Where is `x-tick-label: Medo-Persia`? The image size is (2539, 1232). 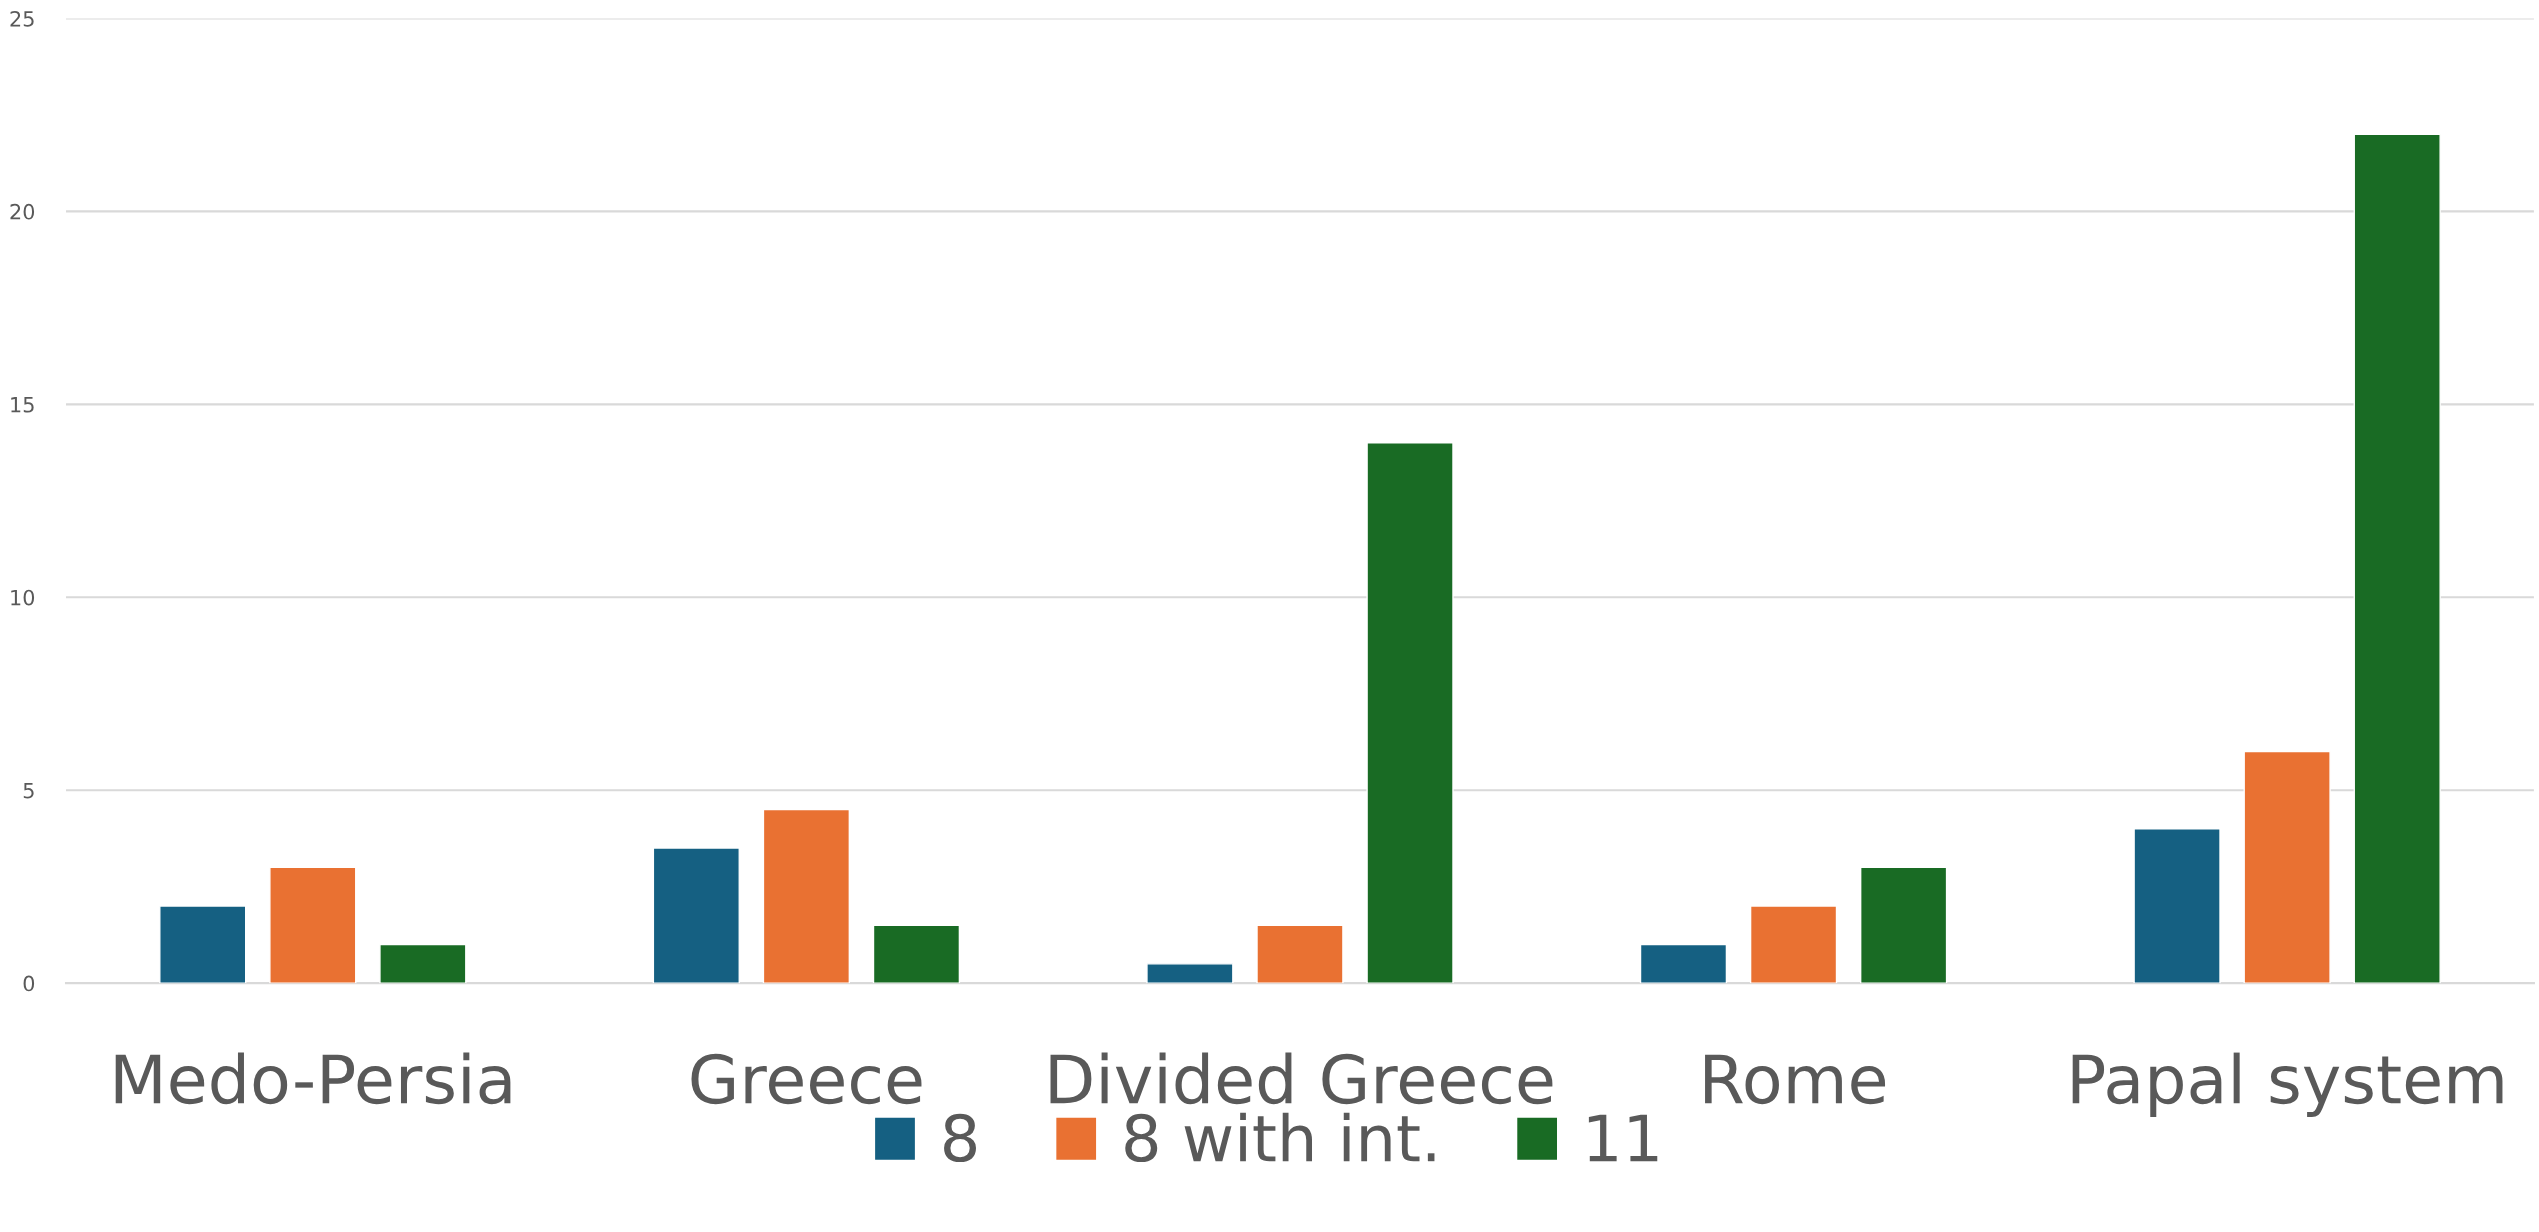
x-tick-label: Medo-Persia is located at coordinates (313, 1078).